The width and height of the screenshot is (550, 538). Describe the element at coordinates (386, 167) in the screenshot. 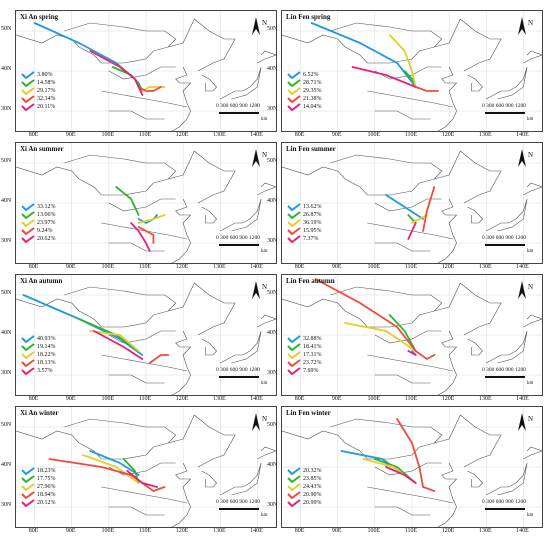

I see `mongolia-border` at that location.